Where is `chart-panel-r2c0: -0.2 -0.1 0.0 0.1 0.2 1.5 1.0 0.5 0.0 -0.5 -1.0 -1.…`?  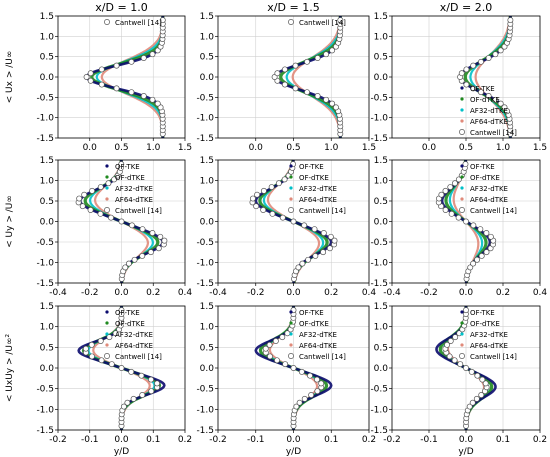 chart-panel-r2c0: -0.2 -0.1 0.0 0.1 0.2 1.5 1.0 0.5 0.0 -0.5 -1.0 -1.… is located at coordinates (114, 379).